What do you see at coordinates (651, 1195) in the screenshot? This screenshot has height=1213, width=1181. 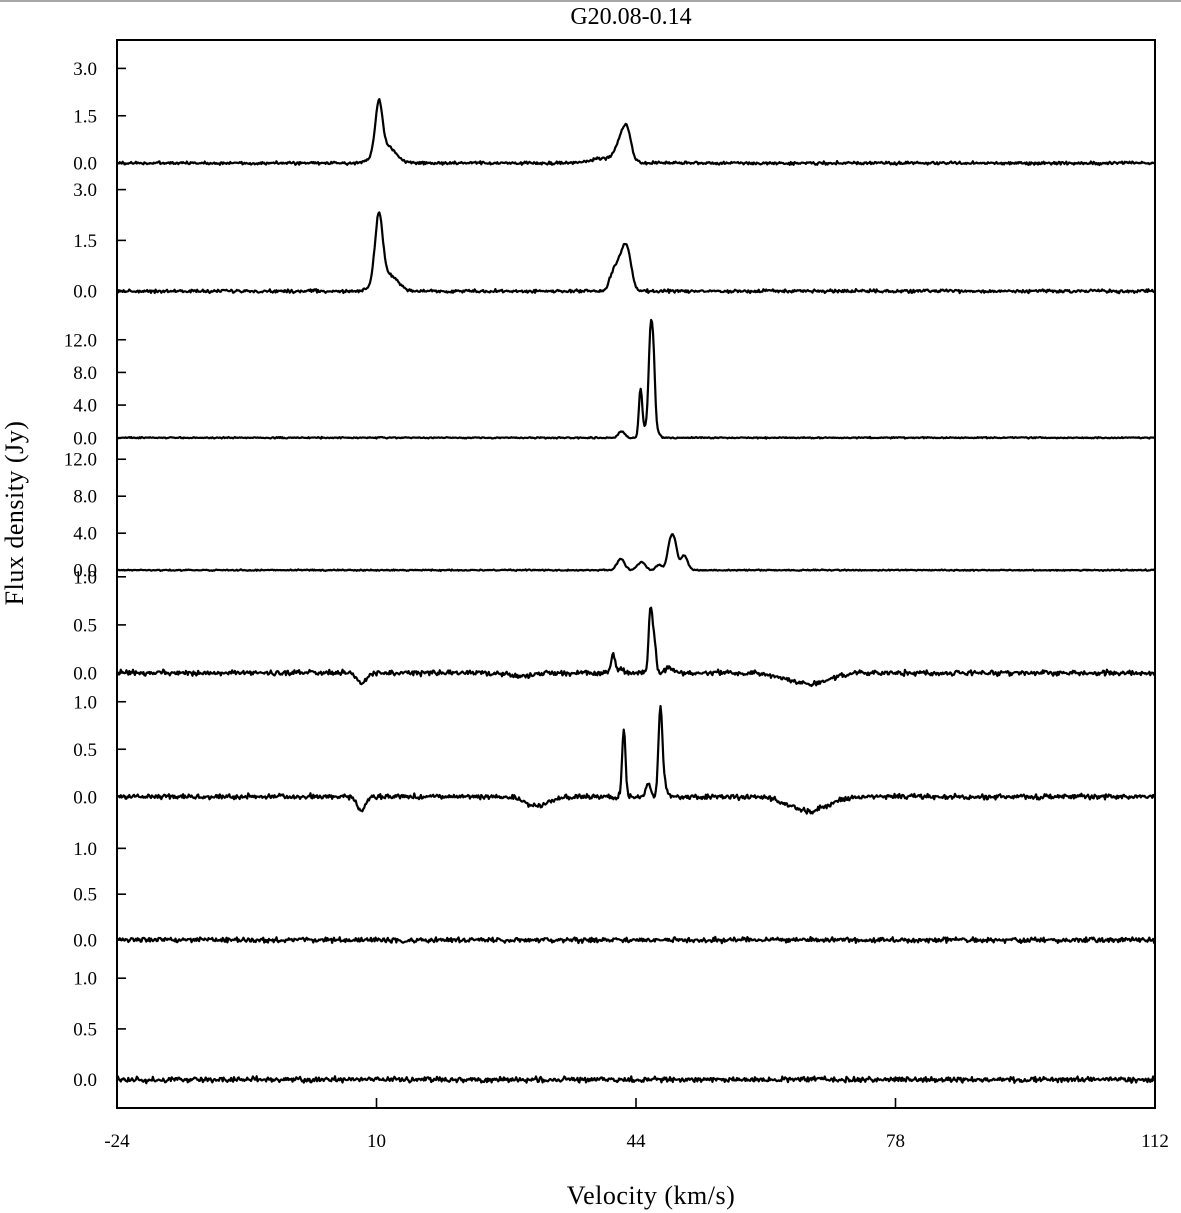 I see `x-axis-title: Velocity (km/s)` at bounding box center [651, 1195].